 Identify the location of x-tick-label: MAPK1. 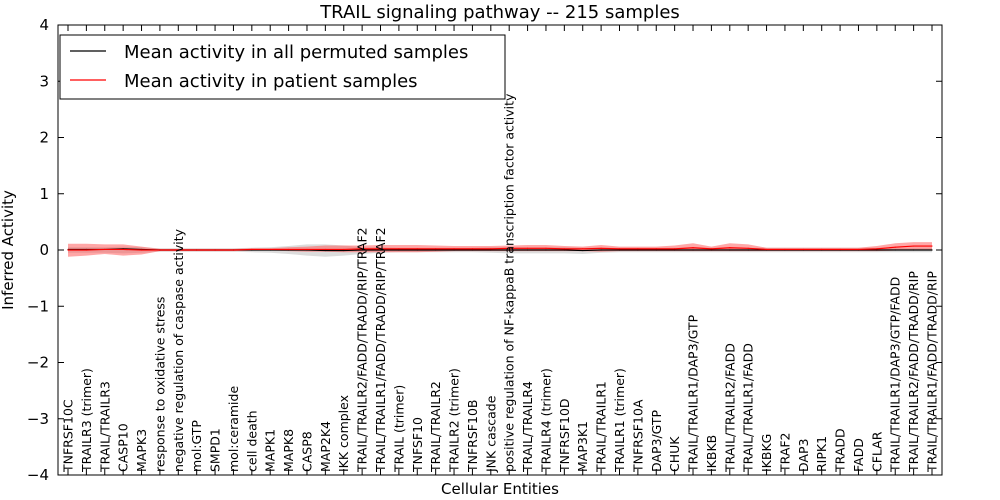
(270, 450).